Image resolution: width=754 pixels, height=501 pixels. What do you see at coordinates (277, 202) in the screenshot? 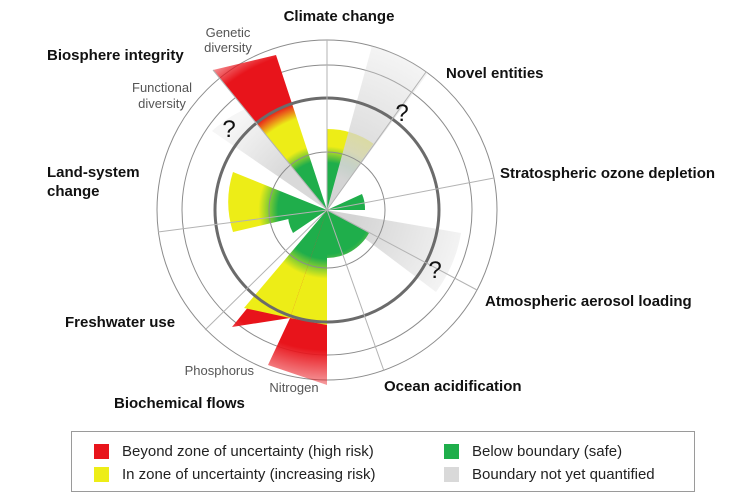
I see `wedge-land-system` at bounding box center [277, 202].